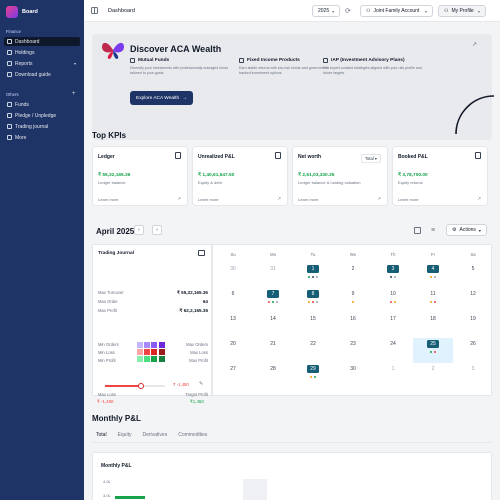 This screenshot has height=500, width=500. I want to click on calendar-day: 27, so click(233, 375).